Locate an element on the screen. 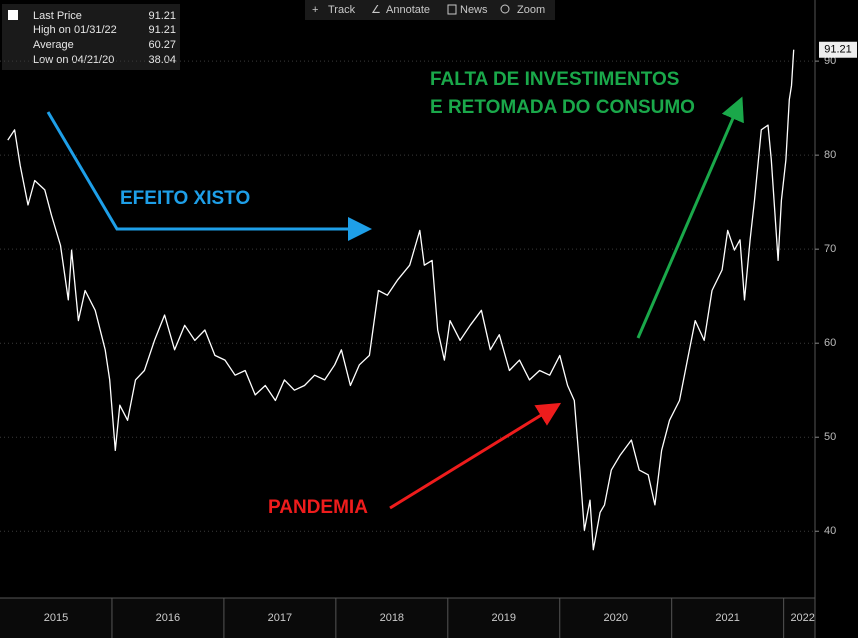 The width and height of the screenshot is (858, 638). annotation: FALTA DE INVESTIMENTOS is located at coordinates (554, 79).